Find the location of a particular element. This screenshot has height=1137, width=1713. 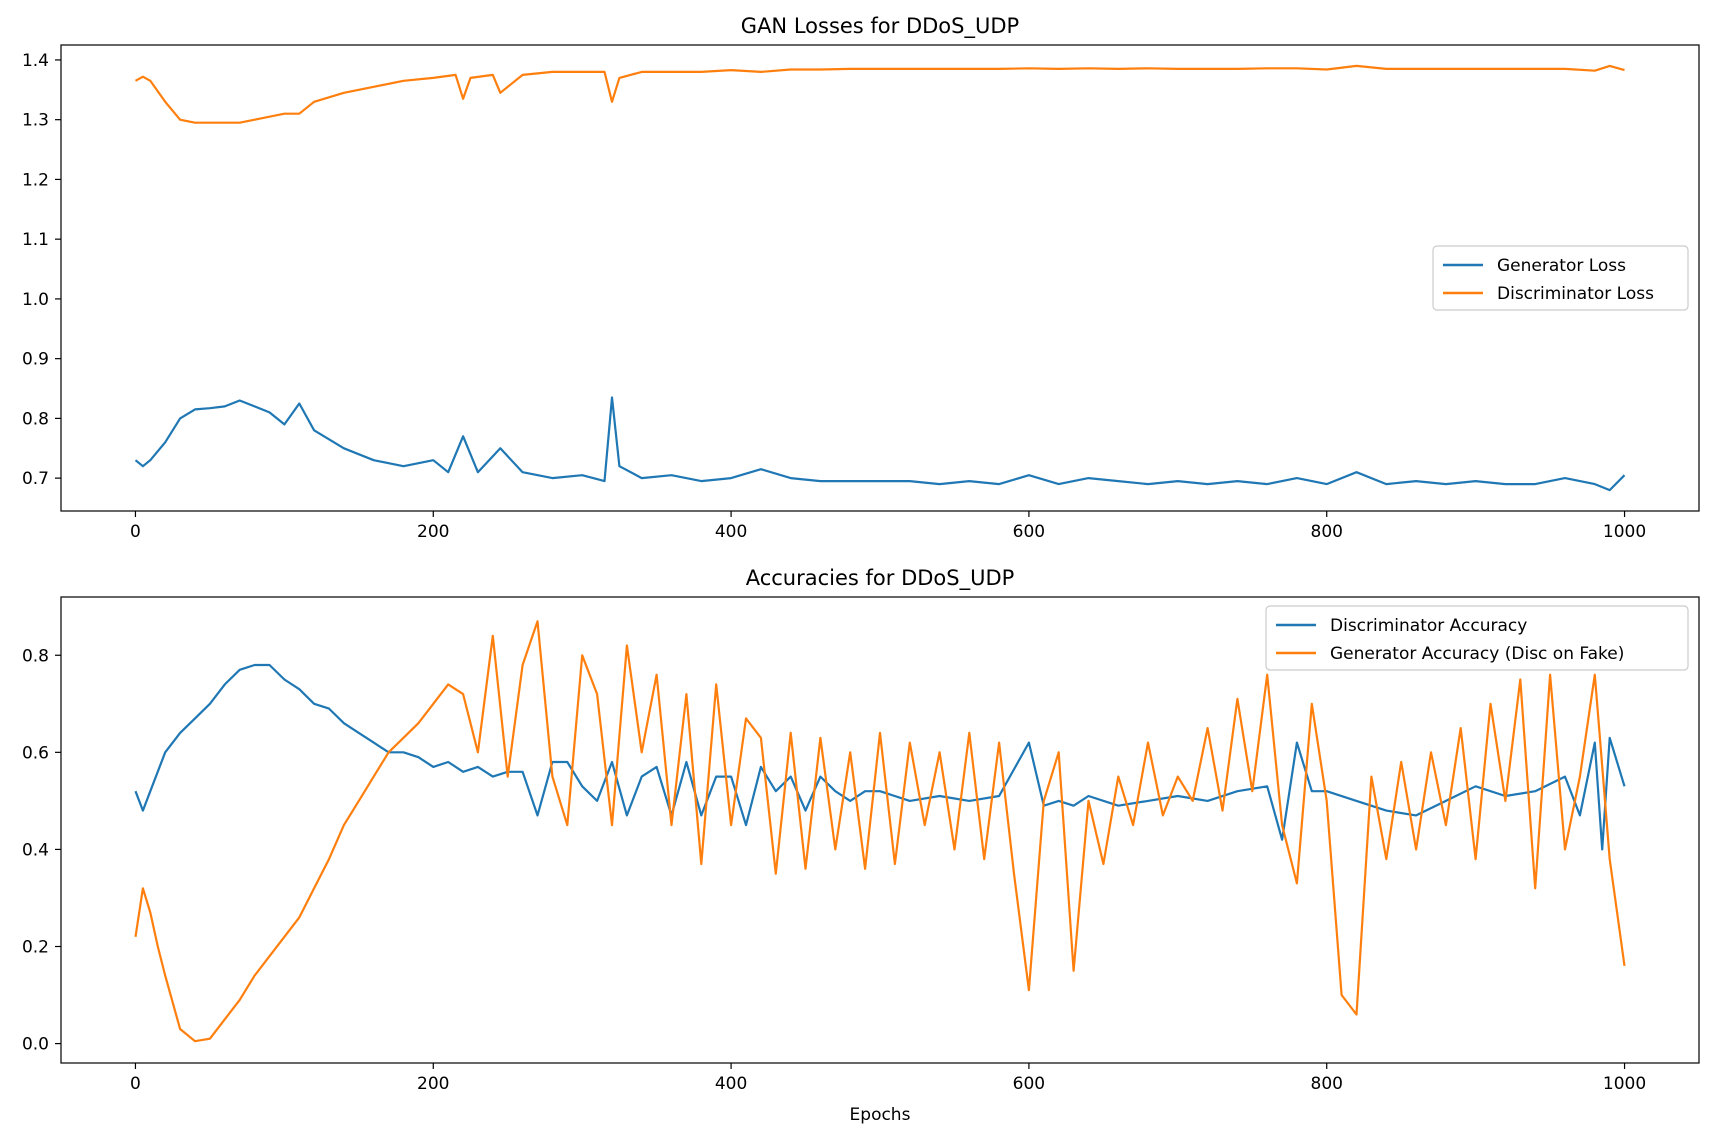

y-tick-label: 1.1 is located at coordinates (35, 240).